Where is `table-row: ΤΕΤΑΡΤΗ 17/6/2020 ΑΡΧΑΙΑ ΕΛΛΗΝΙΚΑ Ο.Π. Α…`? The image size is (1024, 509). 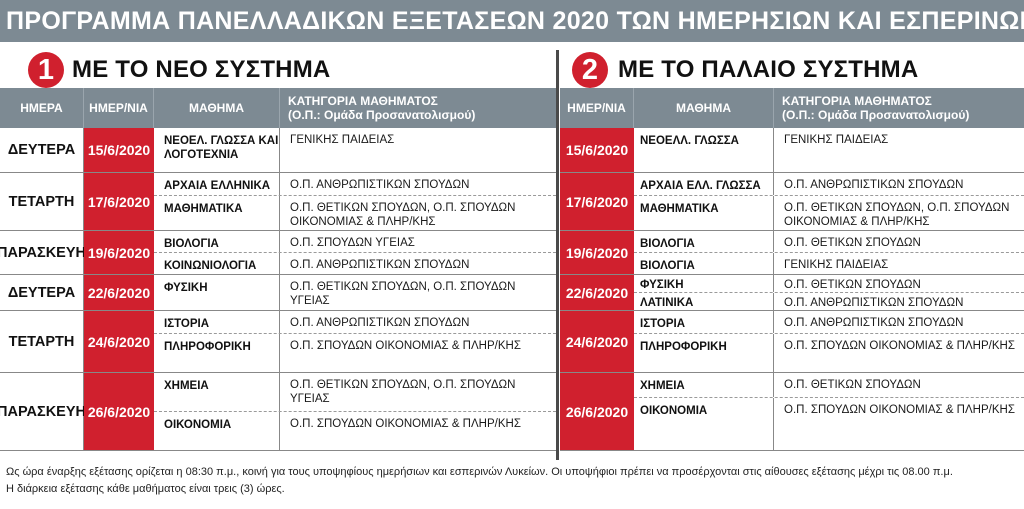 table-row: ΤΕΤΑΡΤΗ 17/6/2020 ΑΡΧΑΙΑ ΕΛΛΗΝΙΚΑ Ο.Π. Α… is located at coordinates (278, 201).